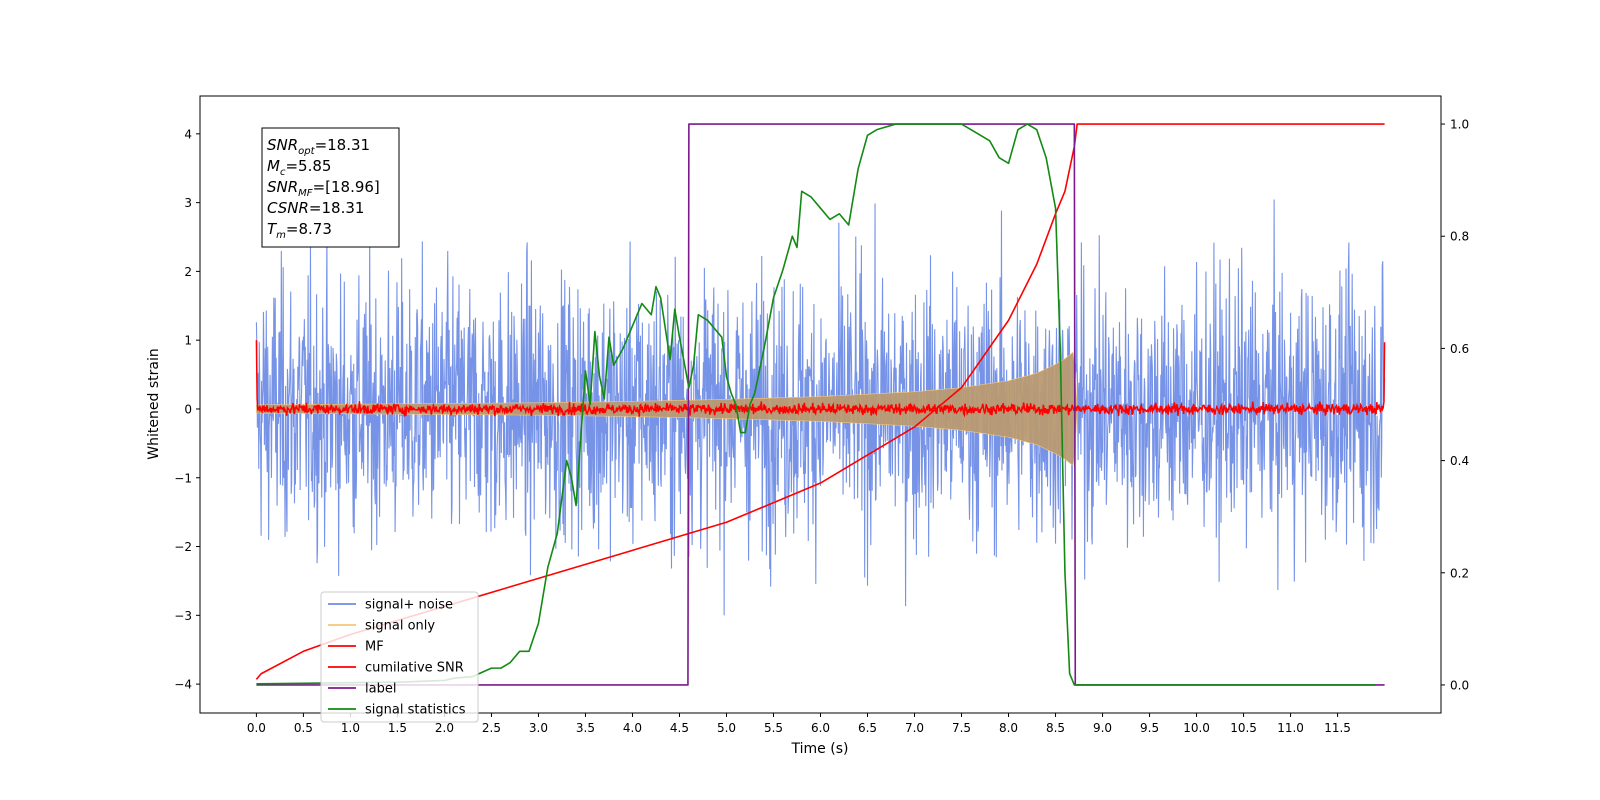 The image size is (1600, 800). What do you see at coordinates (188, 272) in the screenshot?
I see `y-tick-label-left: 2` at bounding box center [188, 272].